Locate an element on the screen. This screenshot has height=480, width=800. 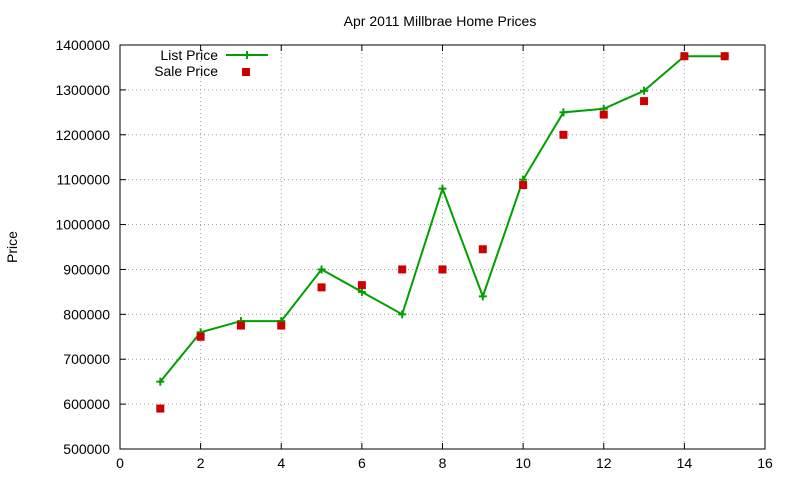
x-tick-label: 14 is located at coordinates (685, 463).